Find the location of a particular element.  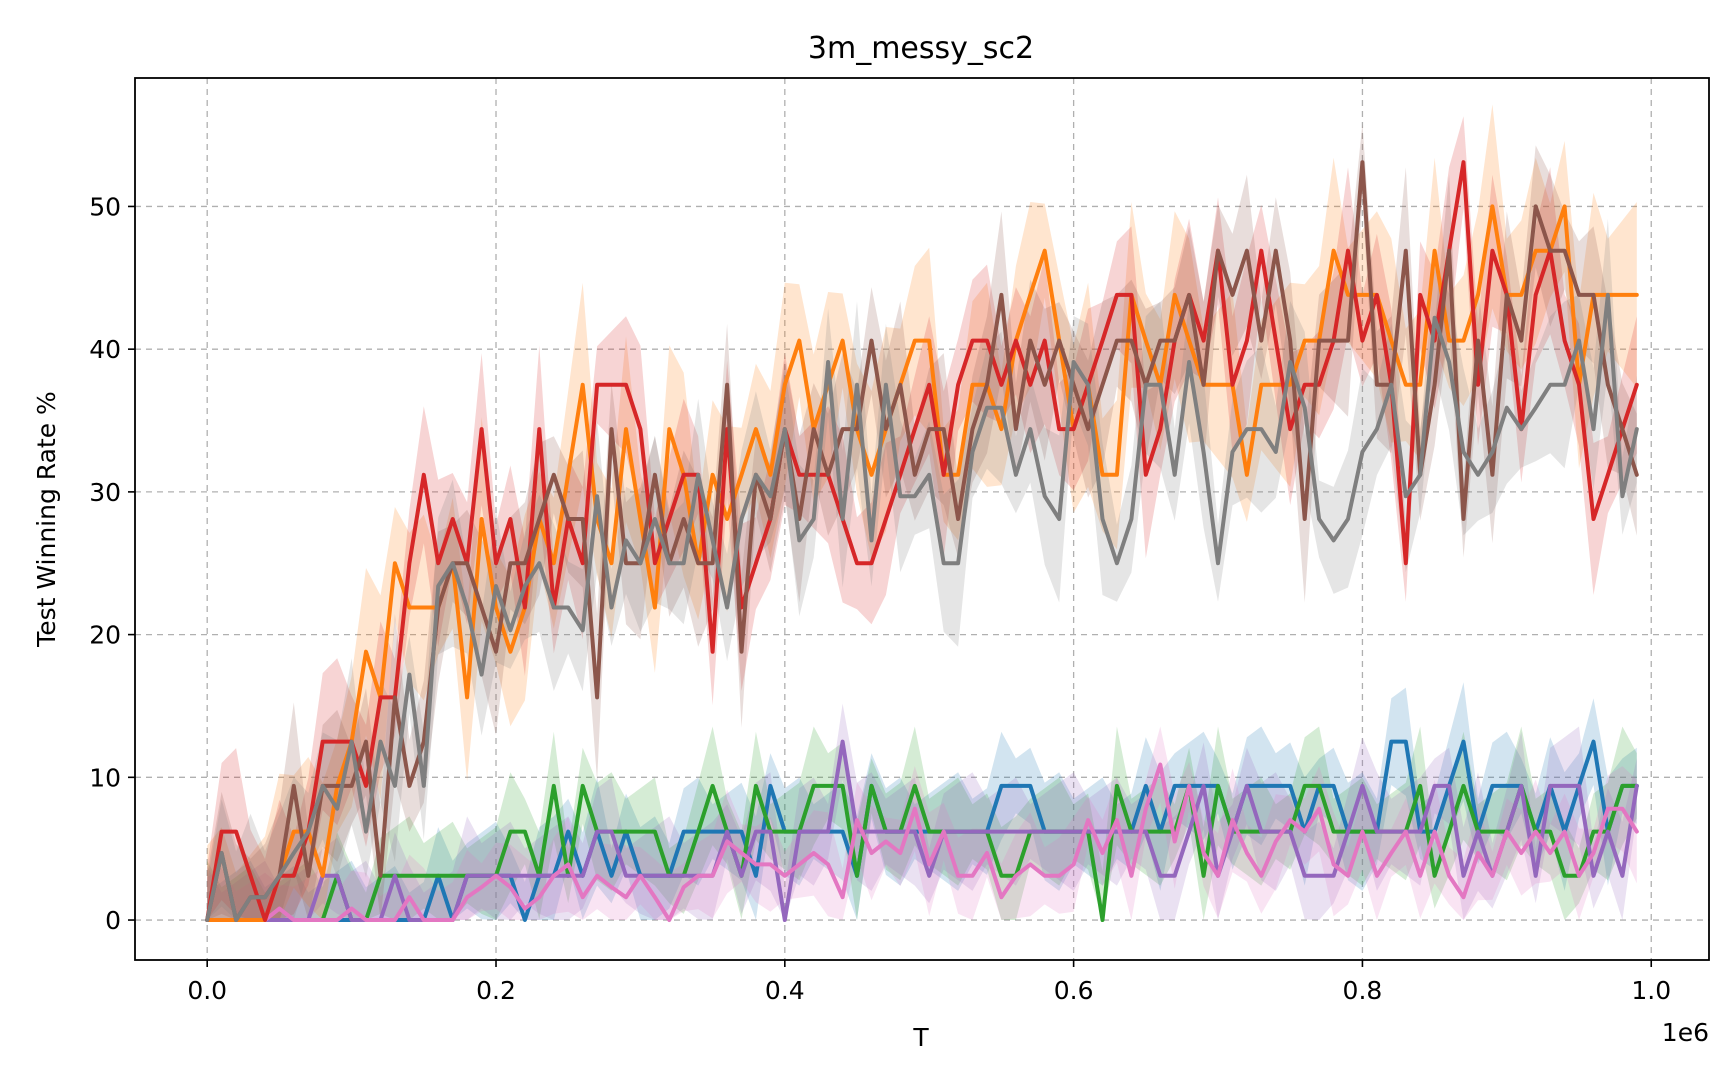

y-tick-label: 50 is located at coordinates (105, 206).